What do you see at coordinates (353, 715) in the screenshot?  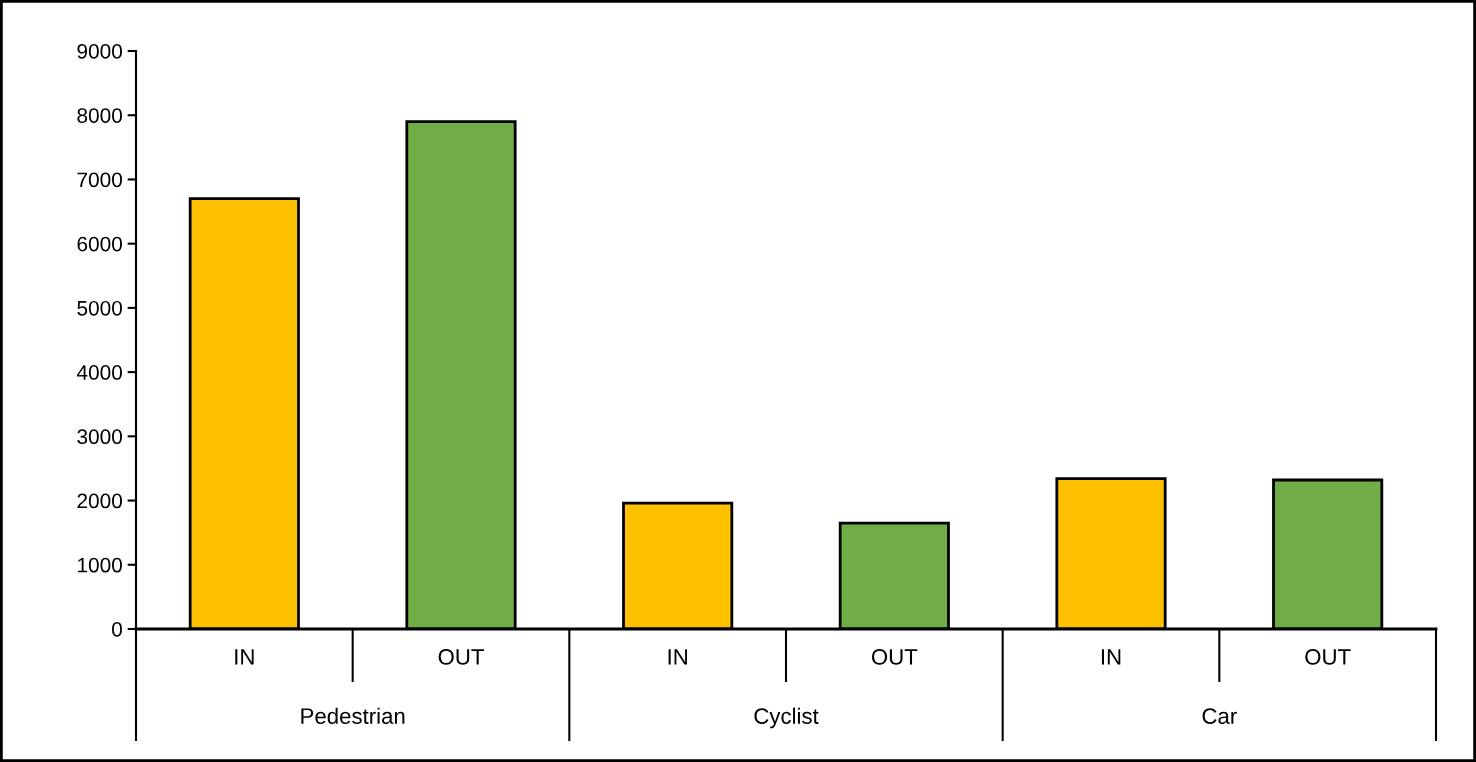 I see `text: Pedestrian` at bounding box center [353, 715].